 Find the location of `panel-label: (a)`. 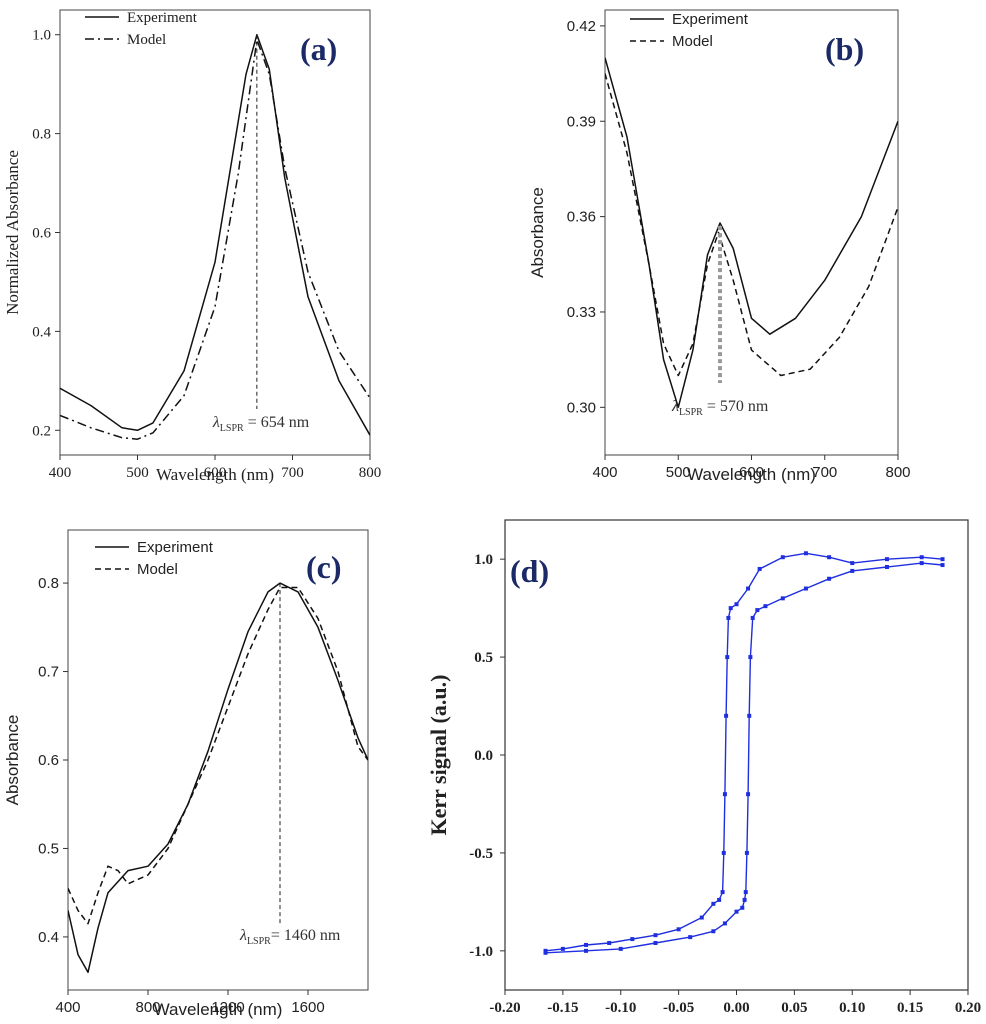

panel-label: (a) is located at coordinates (318, 49).